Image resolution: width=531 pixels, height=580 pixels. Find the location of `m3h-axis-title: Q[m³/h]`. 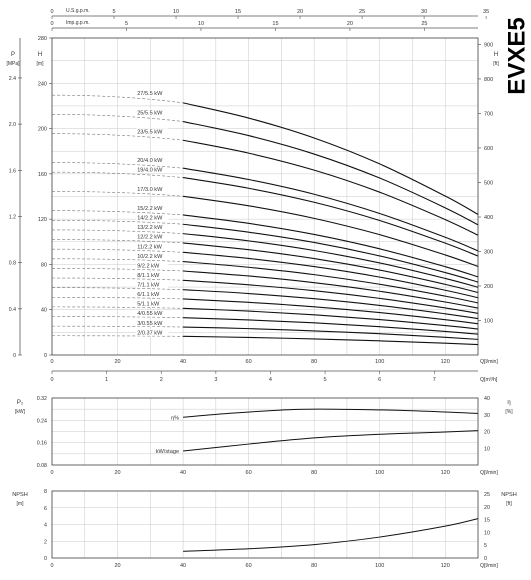

m3h-axis-title: Q[m³/h] is located at coordinates (489, 380).